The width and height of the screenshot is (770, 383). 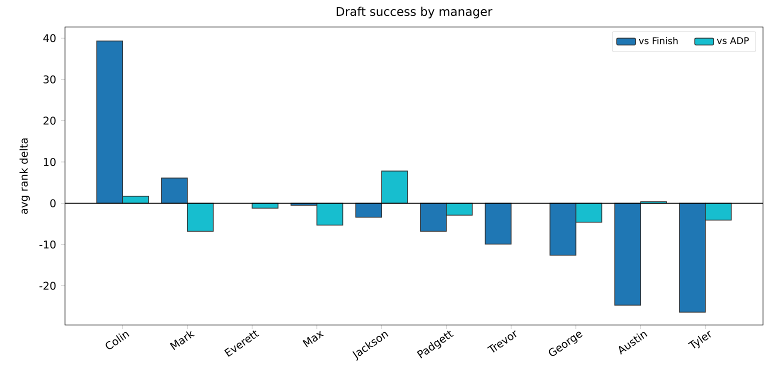 What do you see at coordinates (699, 339) in the screenshot?
I see `x-tick-label: Tyler` at bounding box center [699, 339].